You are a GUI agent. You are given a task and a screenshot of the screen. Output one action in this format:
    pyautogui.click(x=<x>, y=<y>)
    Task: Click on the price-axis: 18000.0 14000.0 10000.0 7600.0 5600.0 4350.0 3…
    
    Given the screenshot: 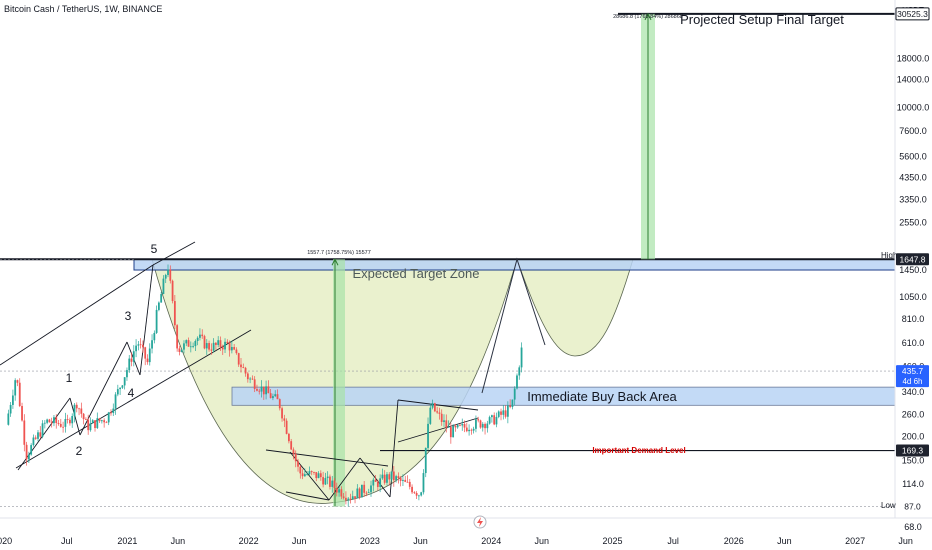 What is the action you would take?
    pyautogui.click(x=913, y=292)
    